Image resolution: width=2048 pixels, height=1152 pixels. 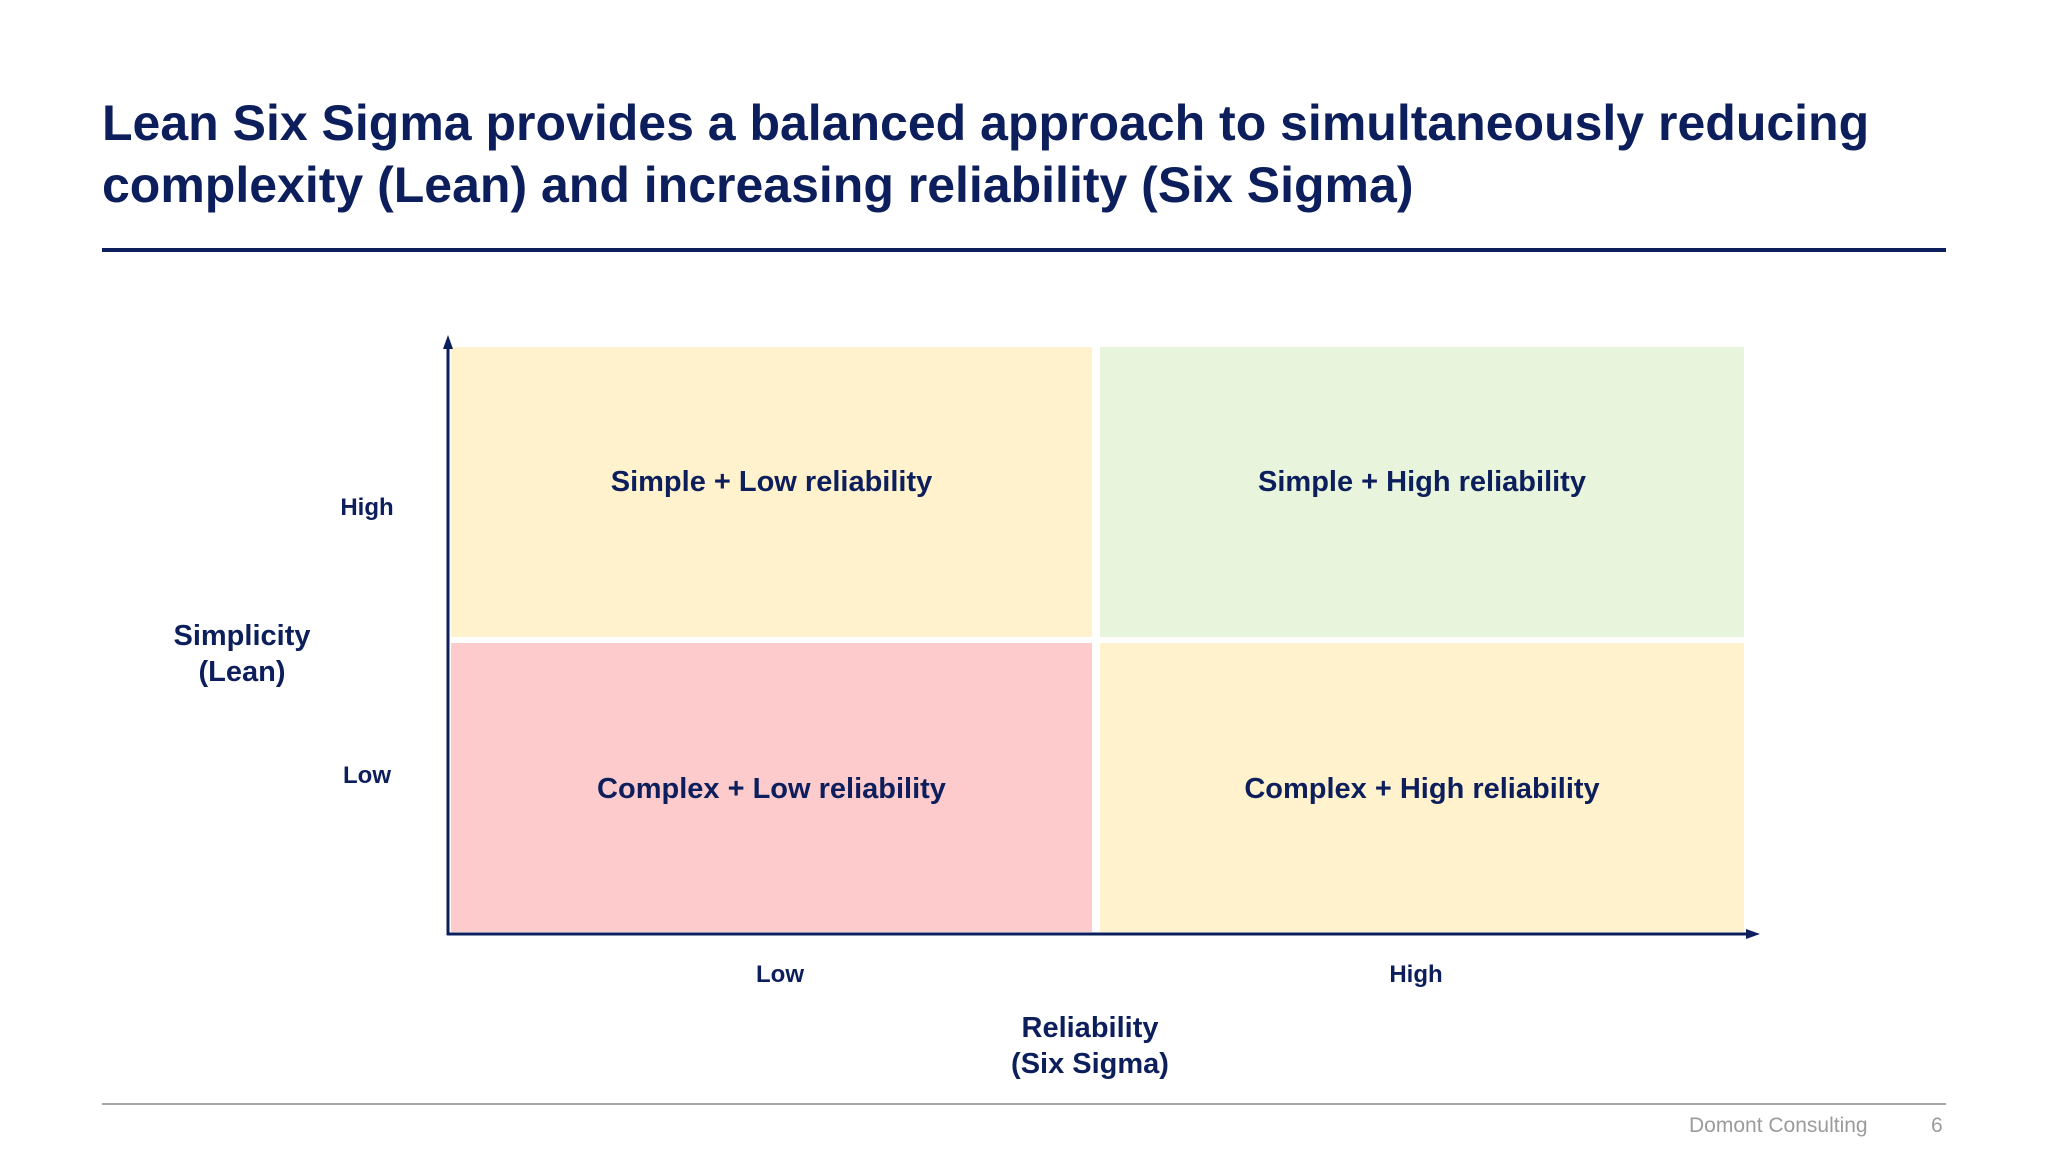 I want to click on page-number: 6, so click(x=1937, y=1125).